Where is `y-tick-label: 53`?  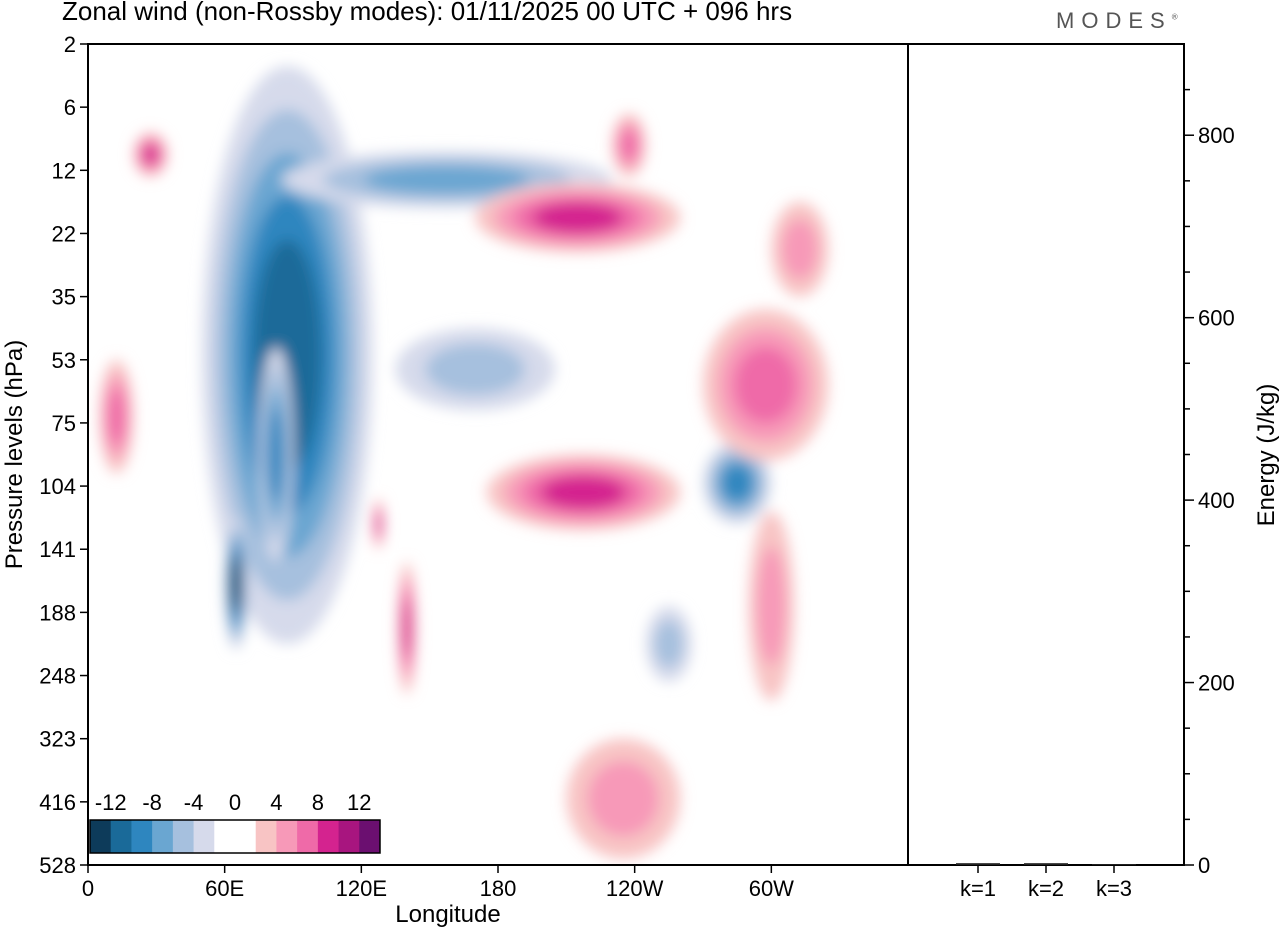
y-tick-label: 53 is located at coordinates (64, 360).